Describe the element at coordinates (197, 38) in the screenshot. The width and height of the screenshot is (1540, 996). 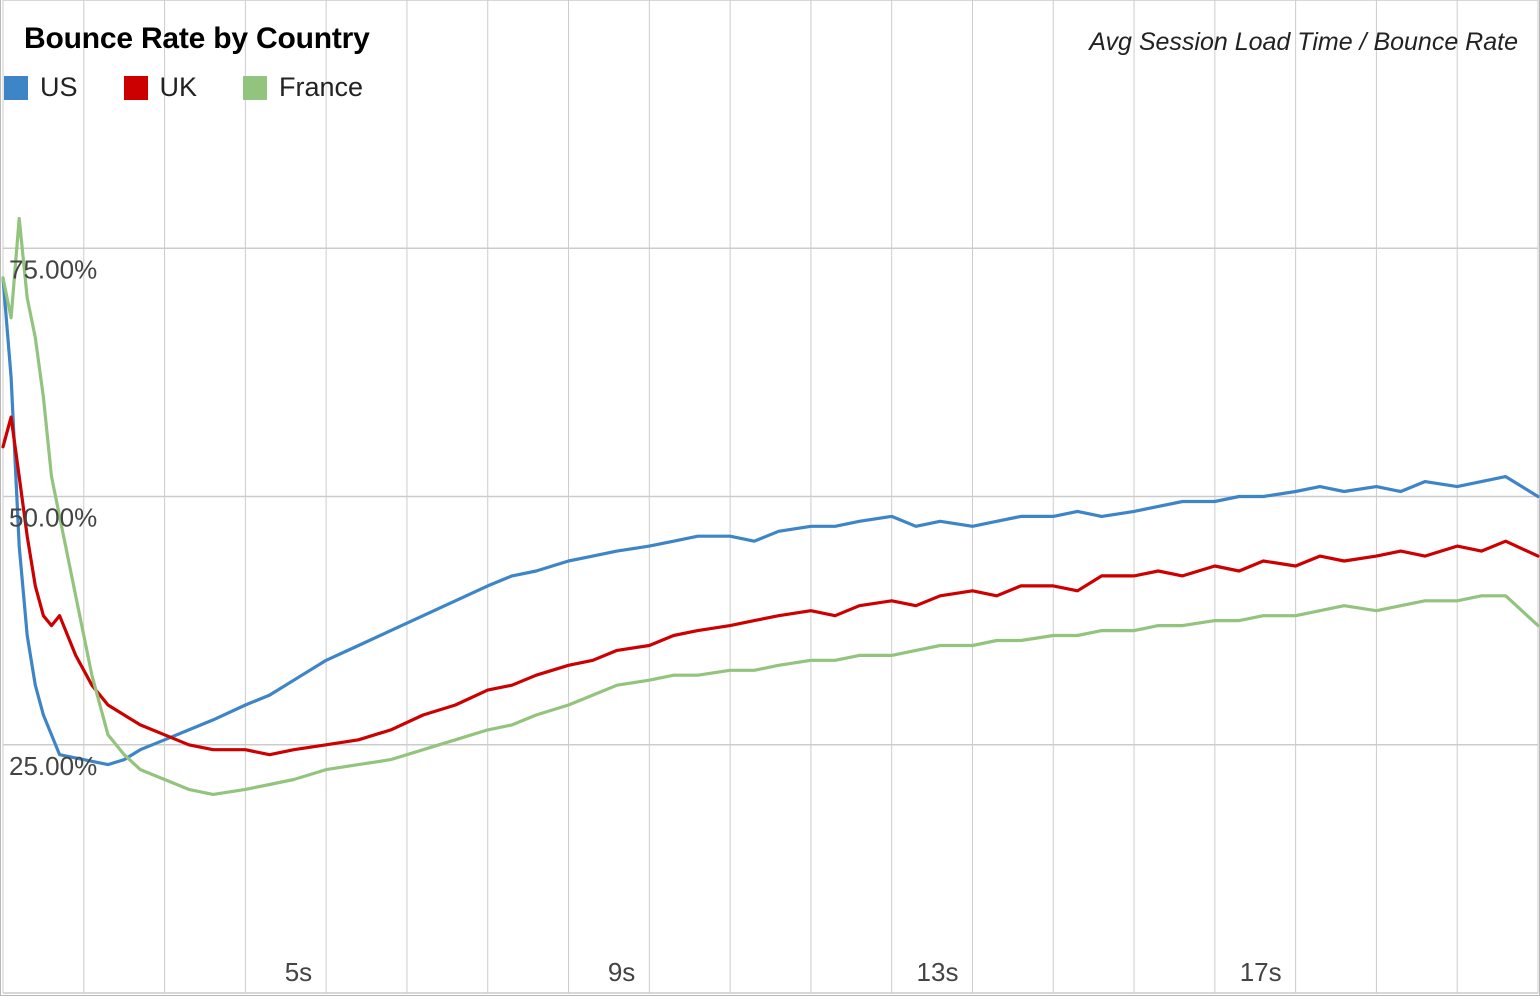
I see `chart-title: Bounce Rate by Country` at that location.